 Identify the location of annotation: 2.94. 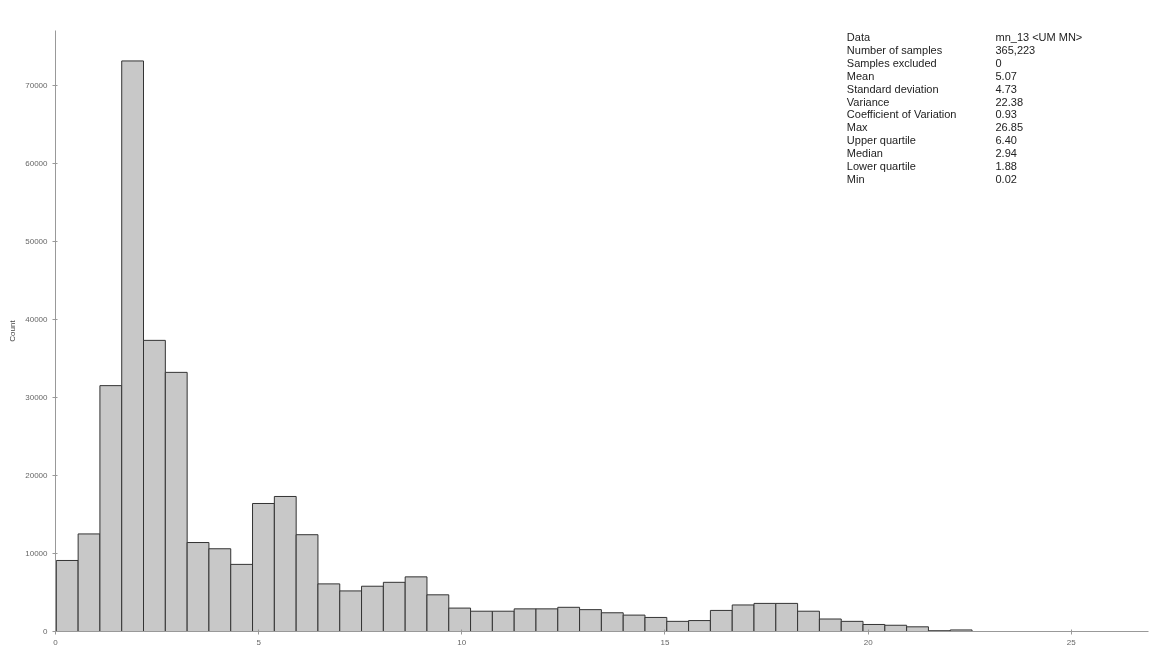
(1006, 153).